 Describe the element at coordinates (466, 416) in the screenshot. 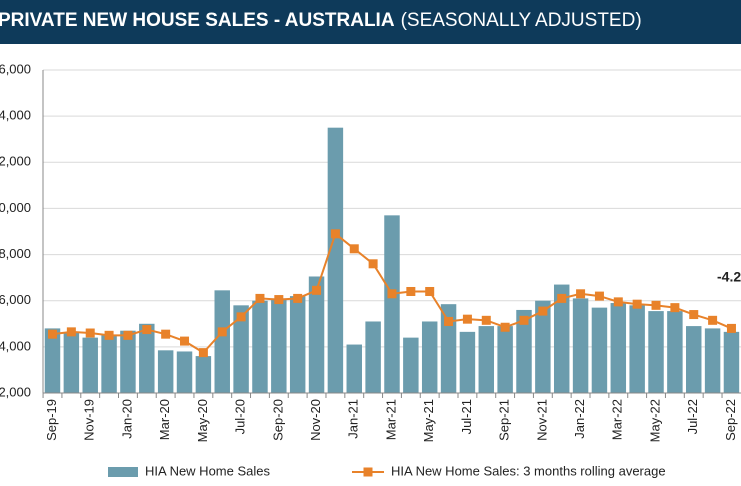

I see `x-tick-label: Jul-21` at that location.